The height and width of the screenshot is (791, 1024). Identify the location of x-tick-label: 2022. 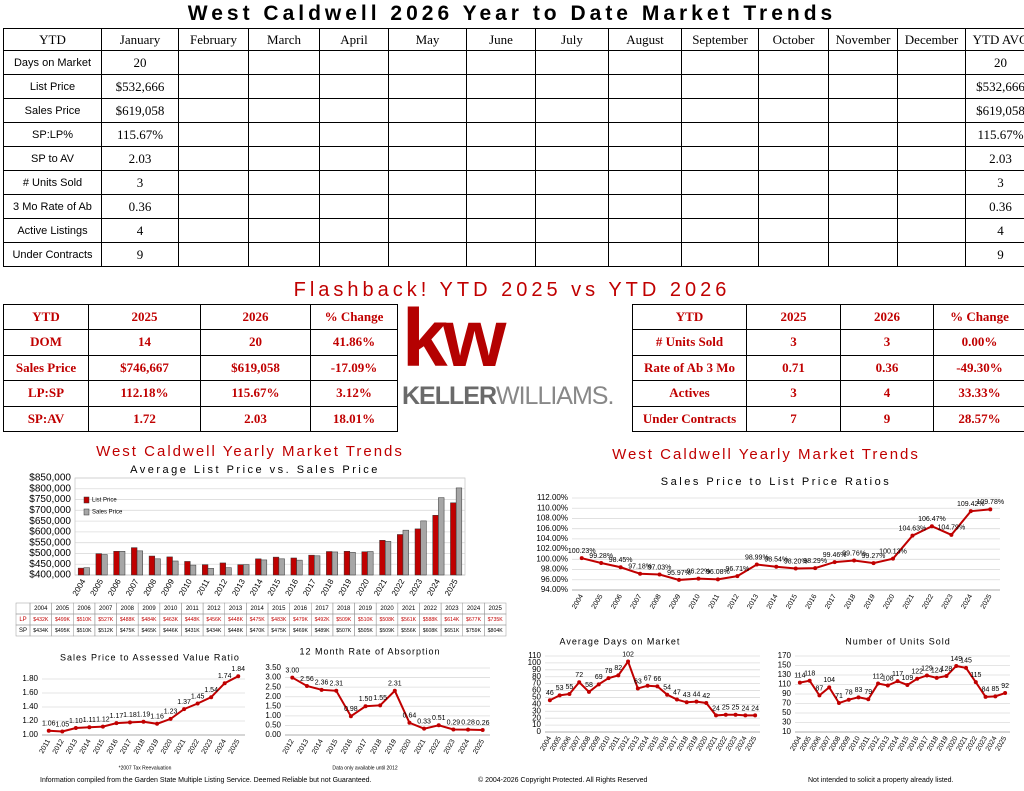
(928, 601).